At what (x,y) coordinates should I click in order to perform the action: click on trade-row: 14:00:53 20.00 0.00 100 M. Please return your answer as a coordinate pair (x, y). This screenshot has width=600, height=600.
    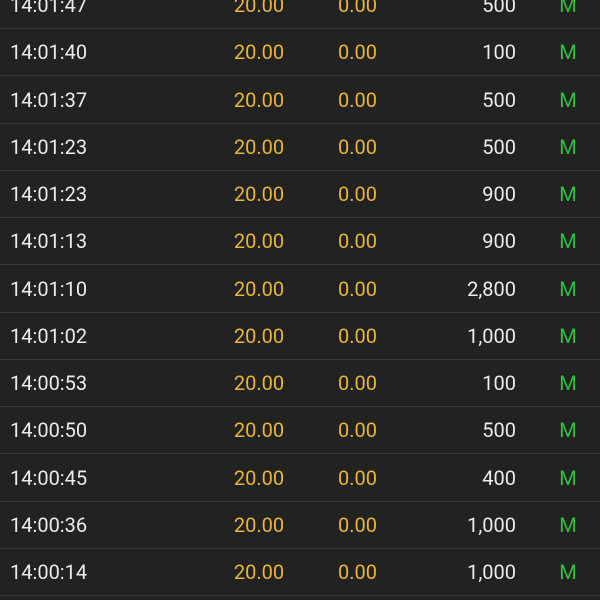
    Looking at the image, I should click on (300, 383).